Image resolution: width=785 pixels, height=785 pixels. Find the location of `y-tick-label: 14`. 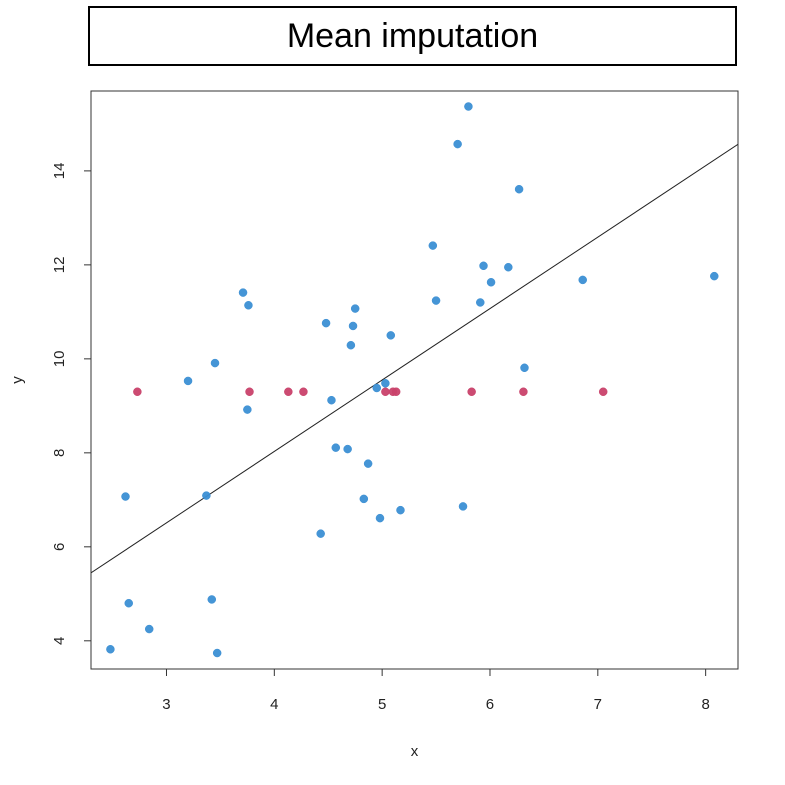

y-tick-label: 14 is located at coordinates (59, 171).